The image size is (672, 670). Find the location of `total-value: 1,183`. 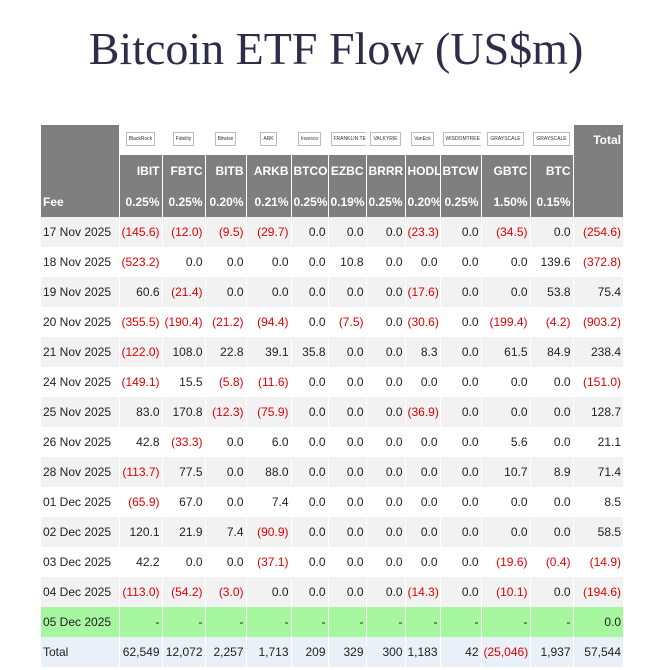

total-value: 1,183 is located at coordinates (422, 652).